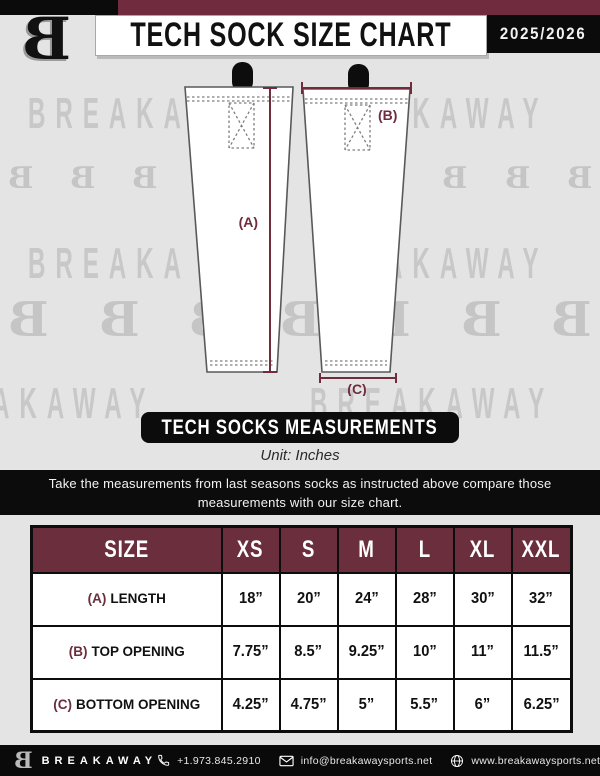 This screenshot has height=776, width=600. I want to click on sock-tab-right, so click(358, 79).